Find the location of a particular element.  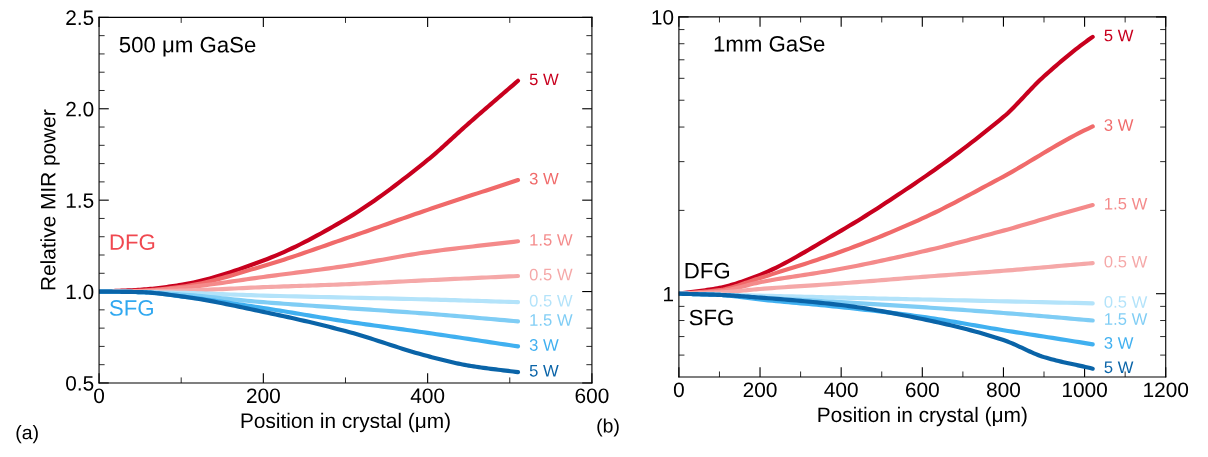

y-tick-label: 2.5 is located at coordinates (80, 18).